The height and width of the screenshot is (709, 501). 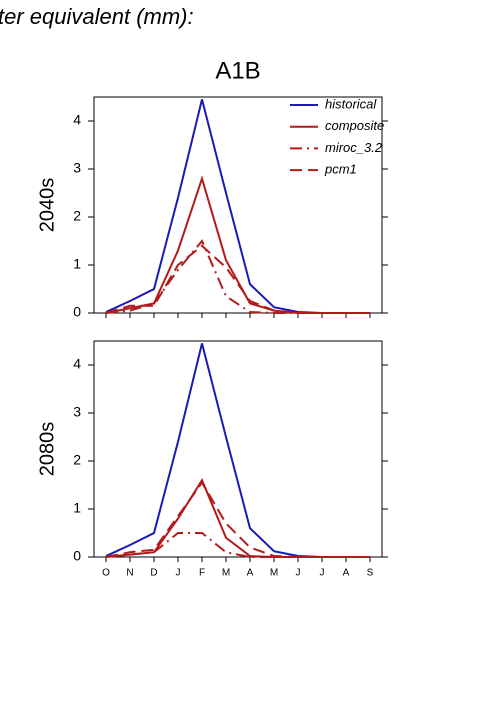 What do you see at coordinates (354, 147) in the screenshot?
I see `legend-label: miroc_3.2` at bounding box center [354, 147].